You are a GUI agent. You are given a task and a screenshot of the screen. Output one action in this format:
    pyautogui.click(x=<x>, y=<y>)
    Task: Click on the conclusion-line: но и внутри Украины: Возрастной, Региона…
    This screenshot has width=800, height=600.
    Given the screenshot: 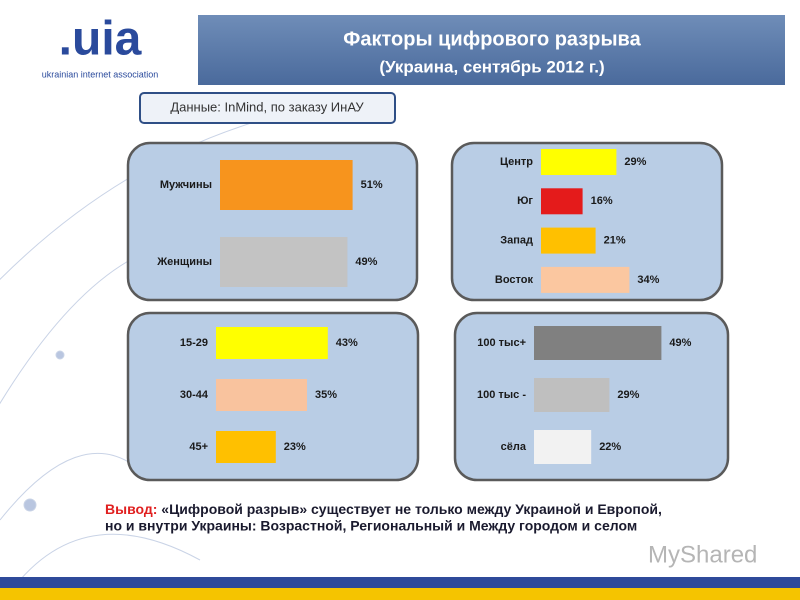 What is the action you would take?
    pyautogui.click(x=371, y=526)
    